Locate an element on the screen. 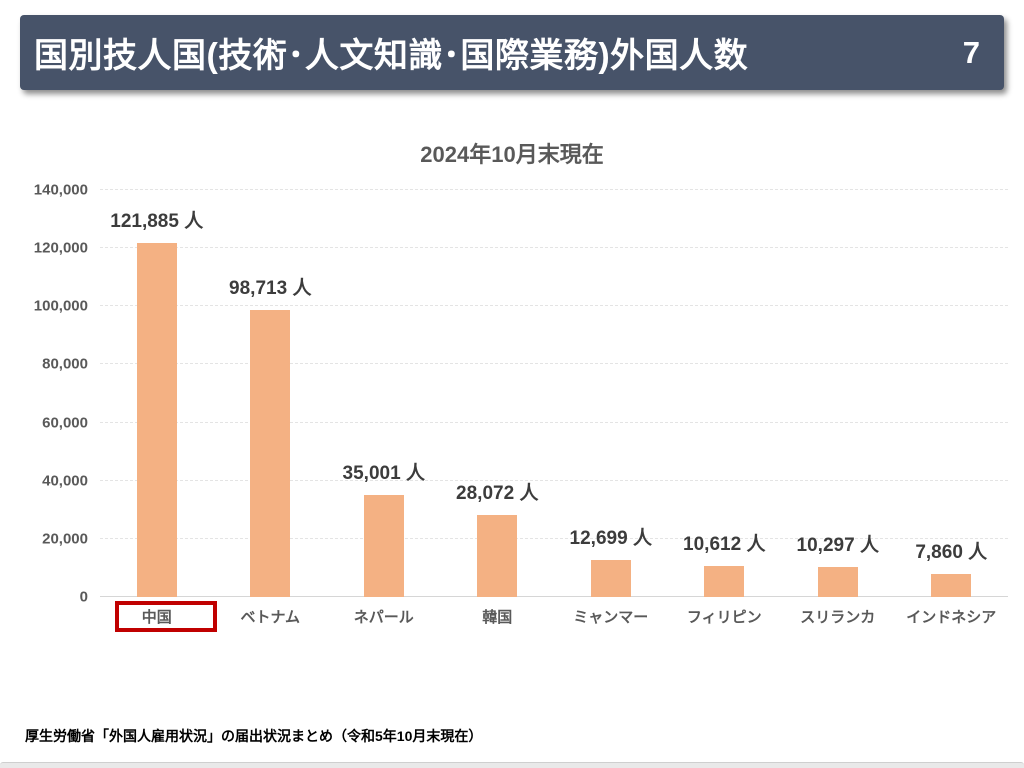 Image resolution: width=1024 pixels, height=768 pixels. category-label: ミャンマー is located at coordinates (611, 617).